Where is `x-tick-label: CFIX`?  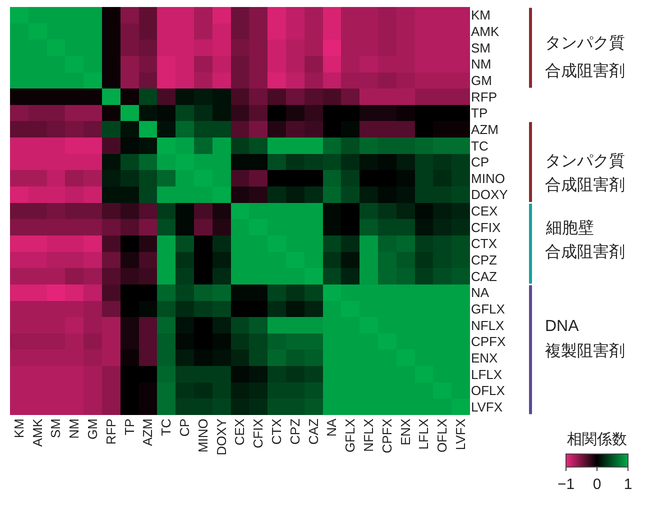
x-tick-label: CFIX is located at coordinates (258, 433).